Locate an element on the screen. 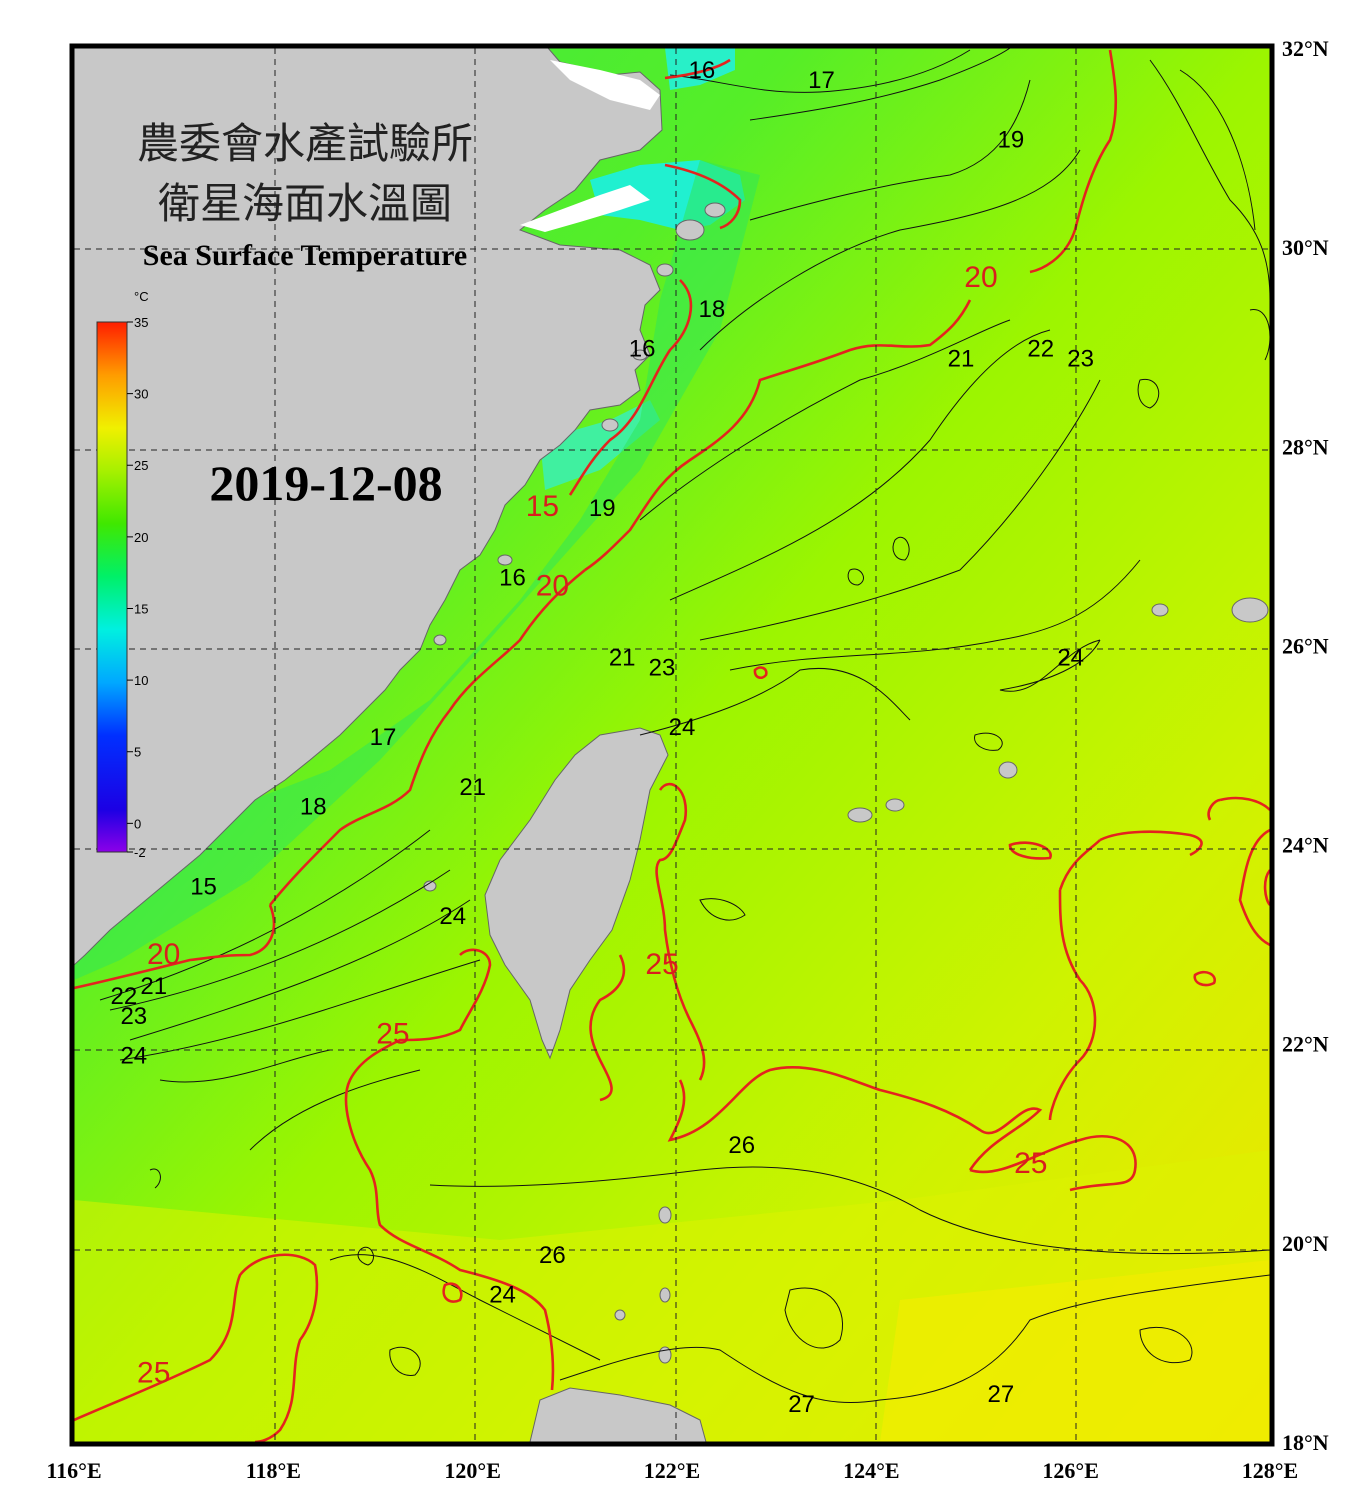  lat-label: 28°N is located at coordinates (1305, 446).